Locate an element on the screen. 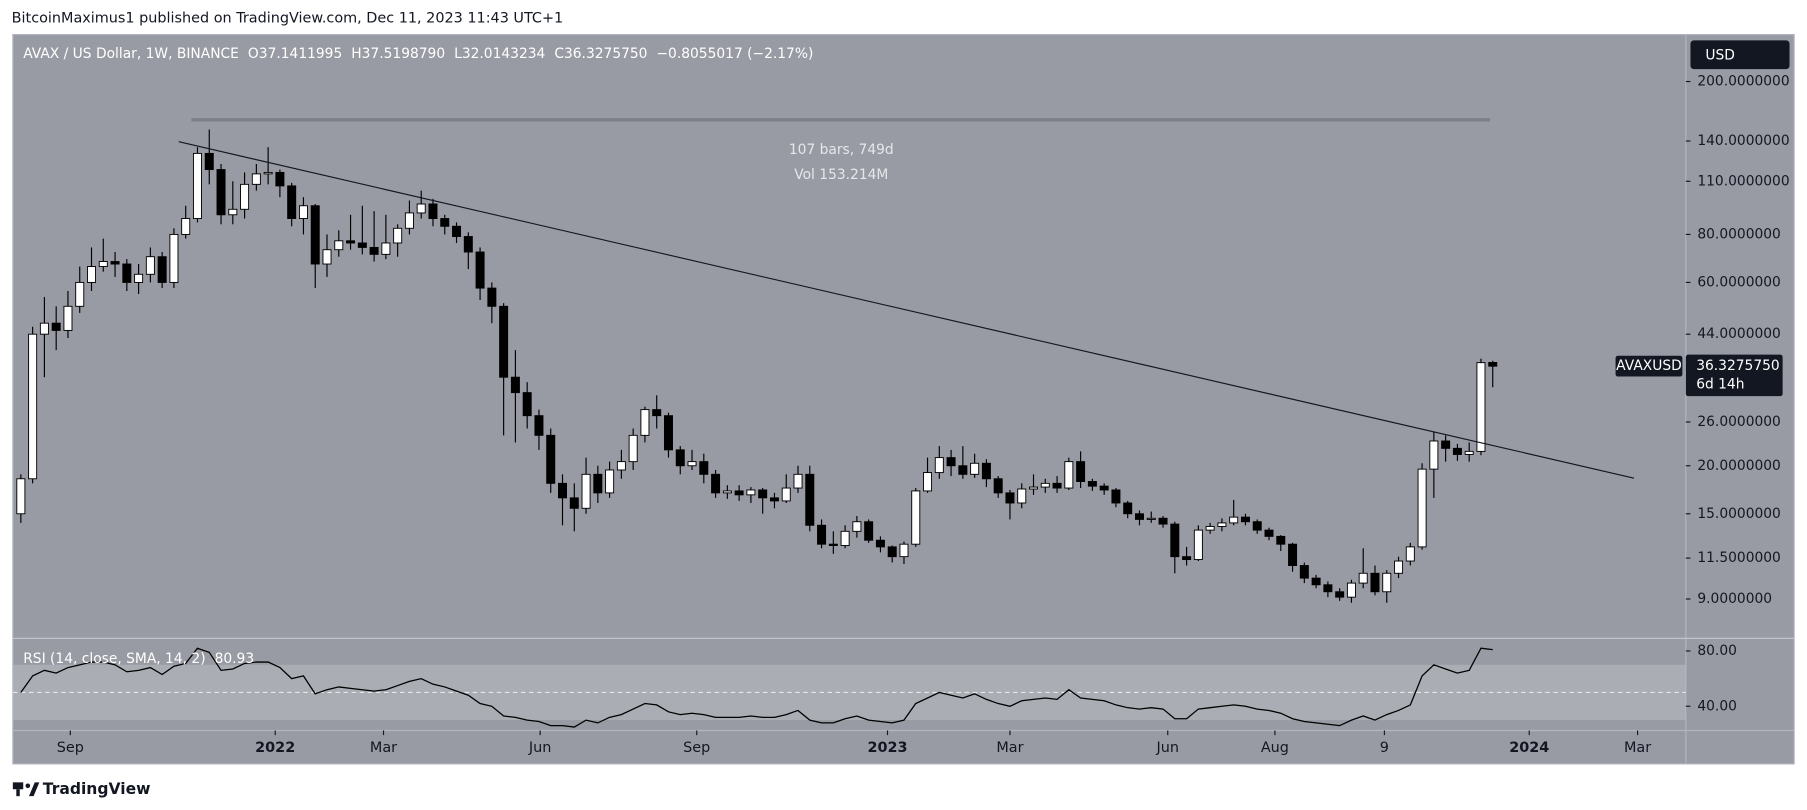 The image size is (1807, 810). rsi-y-tick-label: 40.00 is located at coordinates (1717, 706).